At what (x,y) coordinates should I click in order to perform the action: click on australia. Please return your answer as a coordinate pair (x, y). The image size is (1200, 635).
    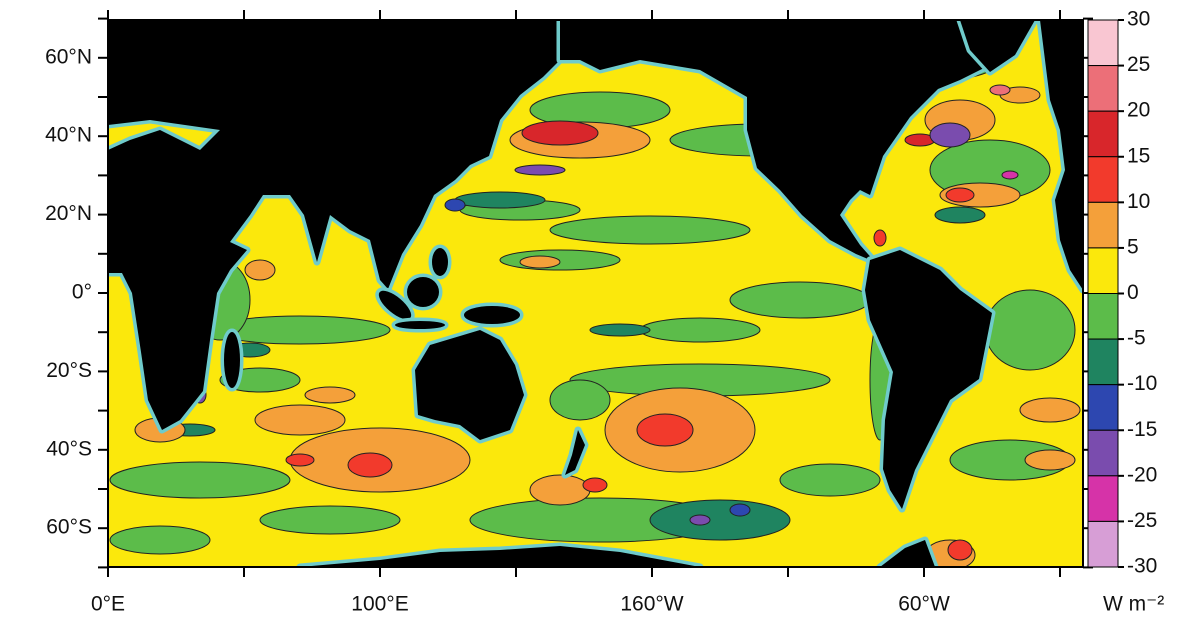
    Looking at the image, I should click on (469, 385).